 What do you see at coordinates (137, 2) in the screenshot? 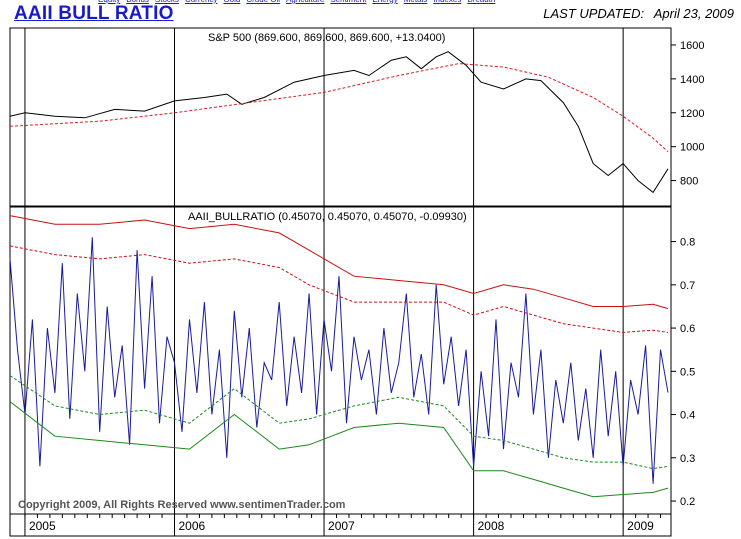
I see `nav-link: Bonds` at bounding box center [137, 2].